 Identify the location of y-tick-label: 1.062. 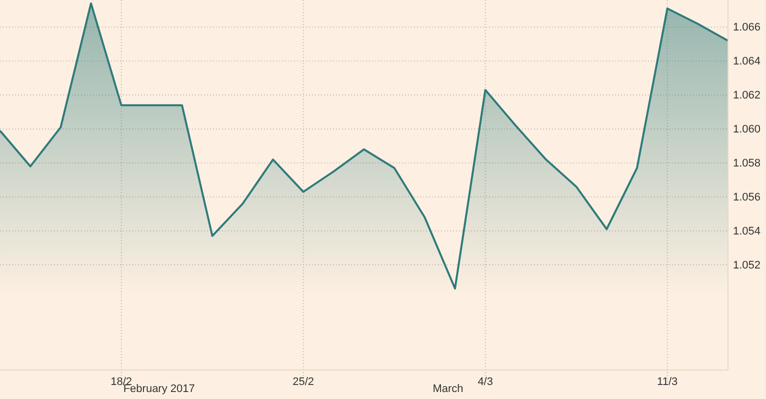
(747, 96).